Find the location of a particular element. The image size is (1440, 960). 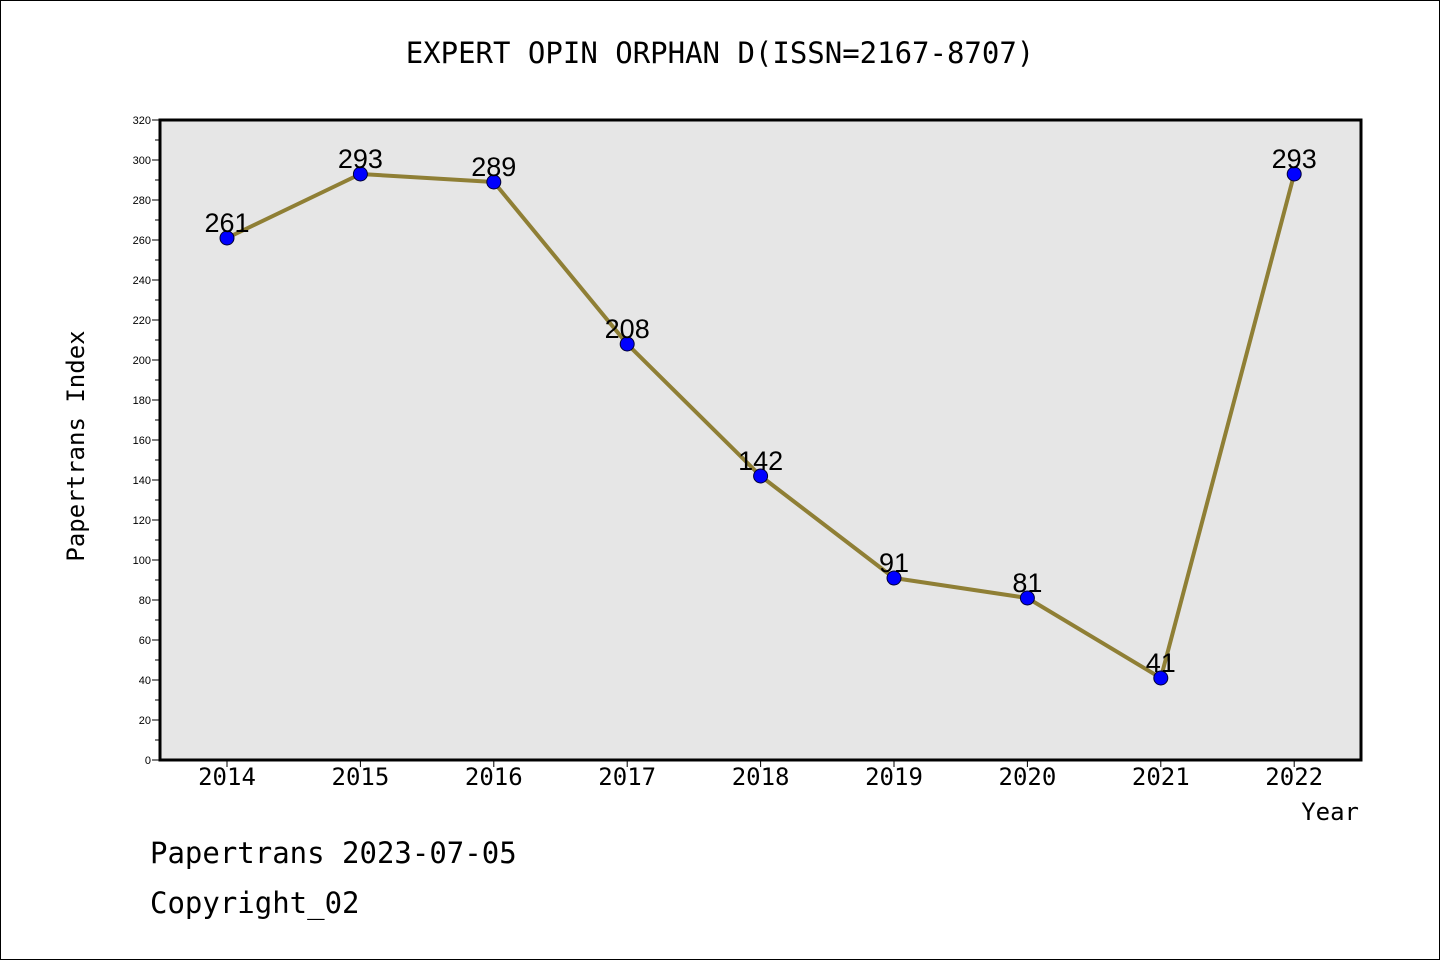

y-tick-label: 220 is located at coordinates (142, 321).